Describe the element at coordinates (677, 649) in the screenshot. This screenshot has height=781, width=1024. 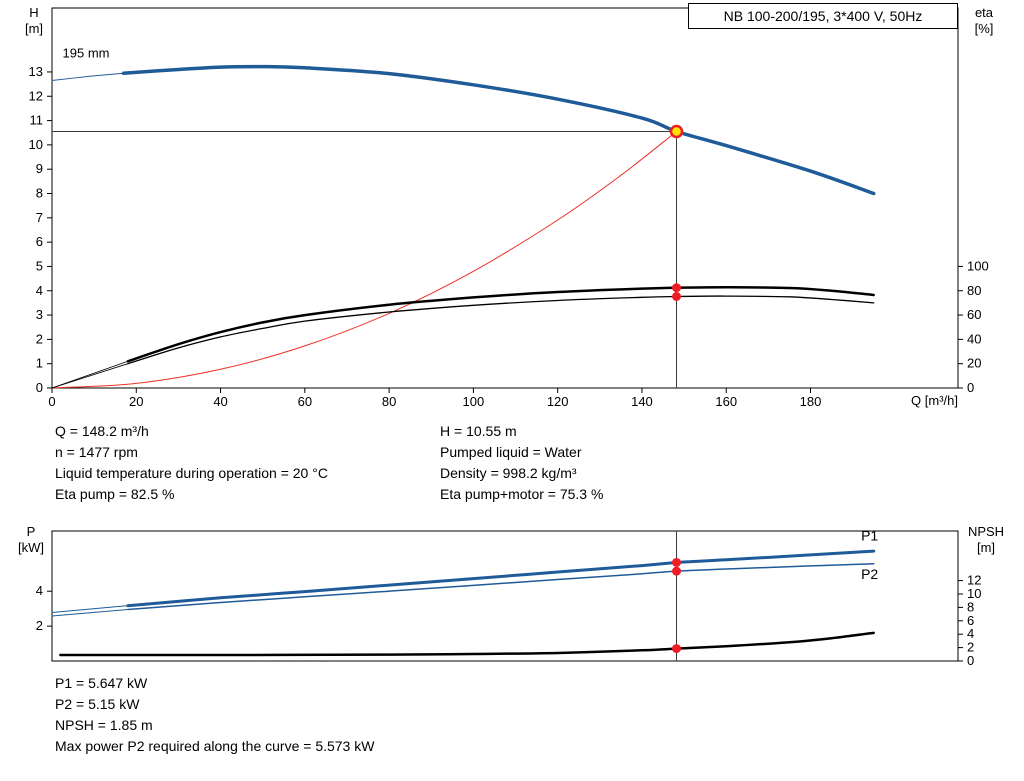
I see `npsh-point` at that location.